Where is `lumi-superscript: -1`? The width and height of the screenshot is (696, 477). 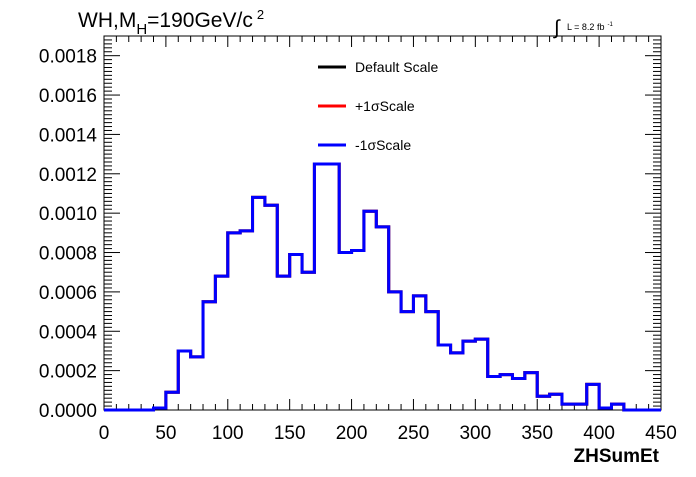 lumi-superscript: -1 is located at coordinates (610, 25).